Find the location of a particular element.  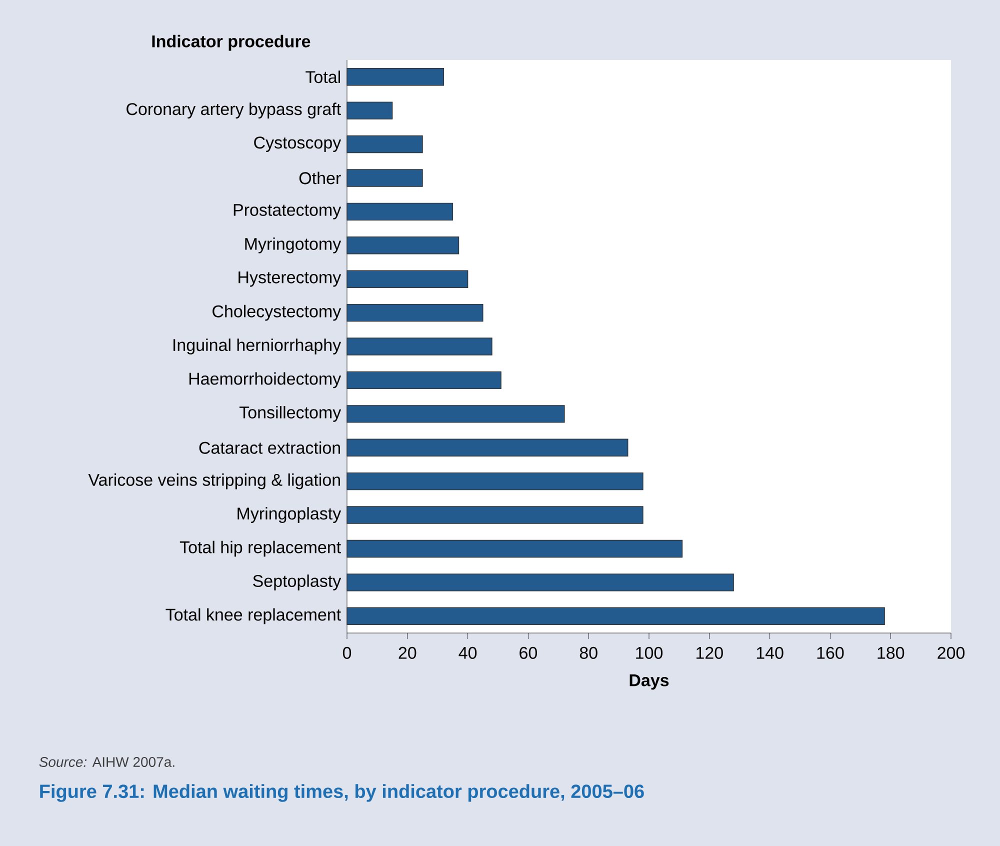

x-tick-label: 180 is located at coordinates (891, 652).